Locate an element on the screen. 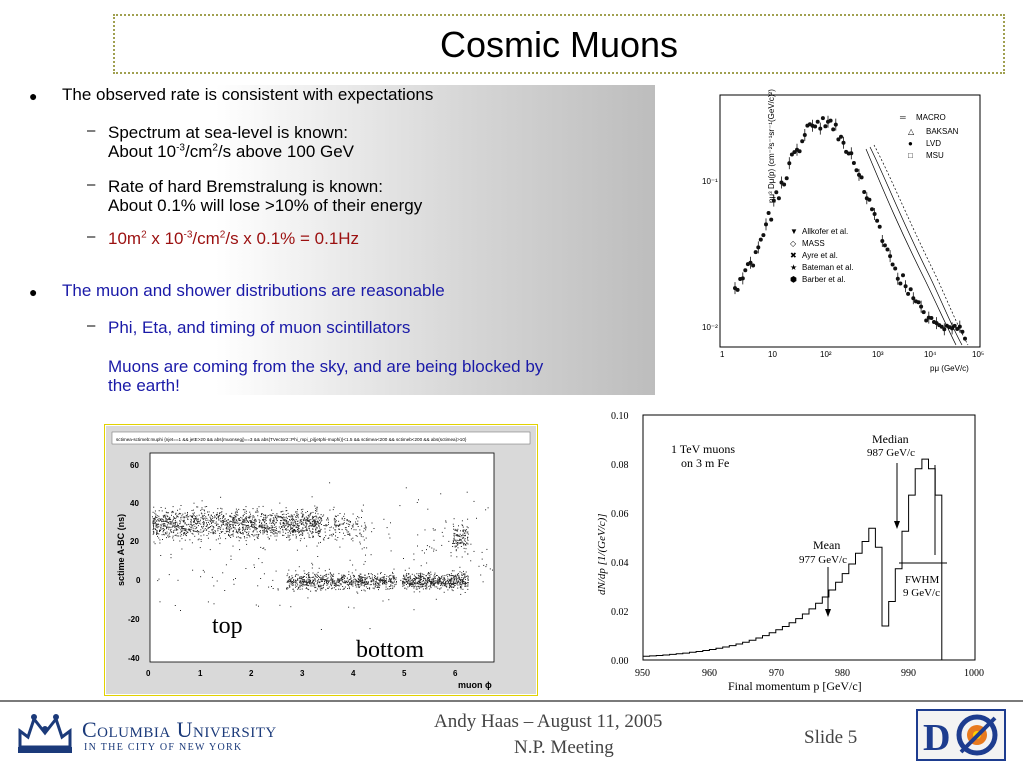 Image resolution: width=1023 pixels, height=767 pixels. rate-calculation: 10m2 x 10-3/cm2/s x 0.1% = 0.1Hz is located at coordinates (234, 238).